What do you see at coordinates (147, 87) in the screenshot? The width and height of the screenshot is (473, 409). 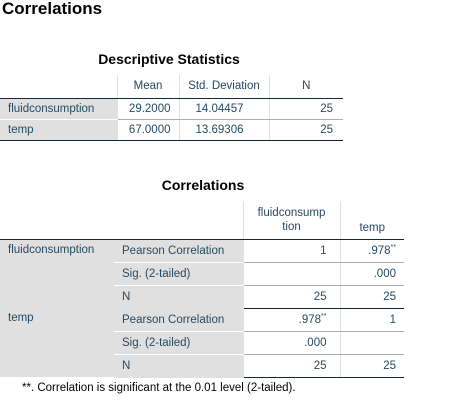 I see `header-mean: Mean` at bounding box center [147, 87].